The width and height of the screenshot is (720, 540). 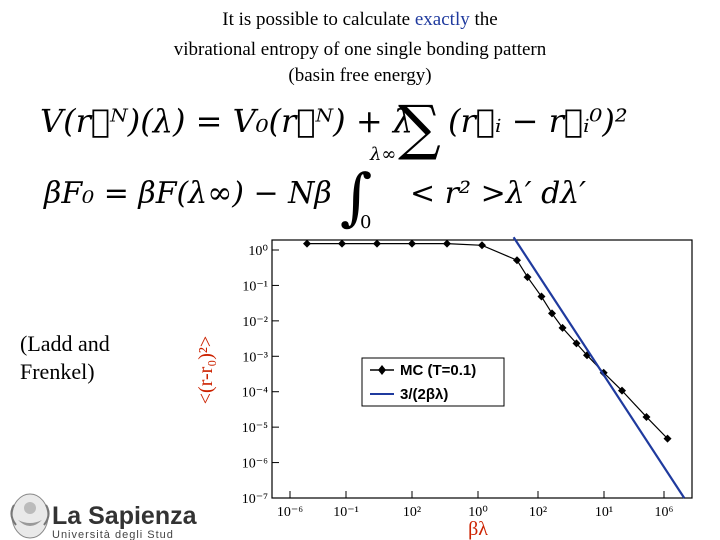 What do you see at coordinates (318, 19) in the screenshot?
I see `title-text: It is possible to calculate` at bounding box center [318, 19].